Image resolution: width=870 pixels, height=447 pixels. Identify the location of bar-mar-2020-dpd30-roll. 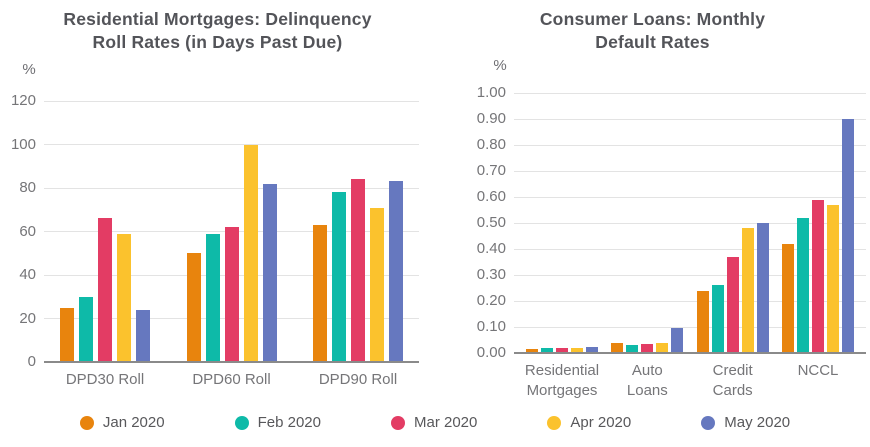
(105, 290).